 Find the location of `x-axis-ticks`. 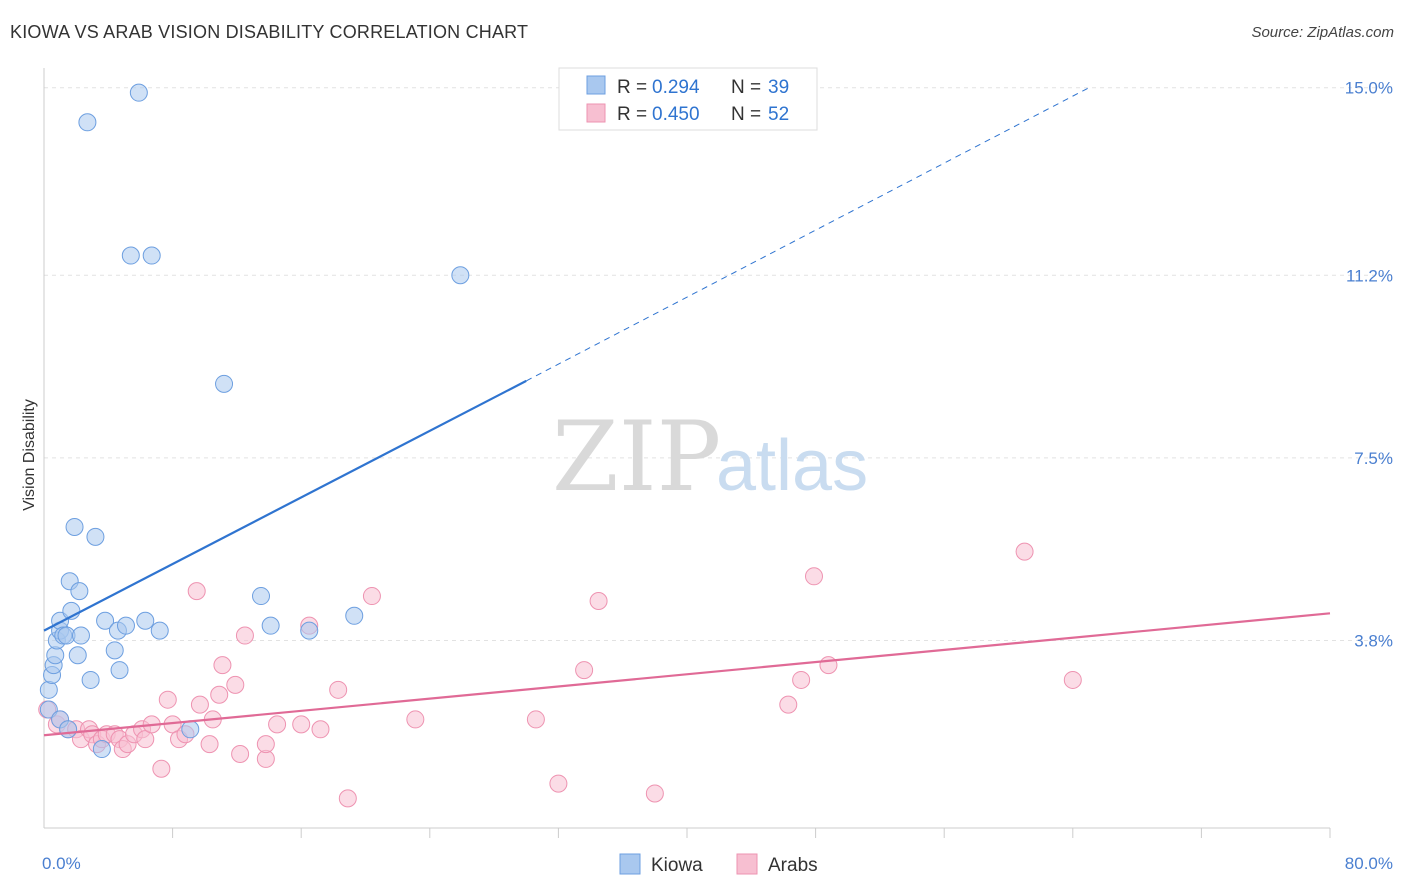

x-axis-ticks is located at coordinates (751, 833).